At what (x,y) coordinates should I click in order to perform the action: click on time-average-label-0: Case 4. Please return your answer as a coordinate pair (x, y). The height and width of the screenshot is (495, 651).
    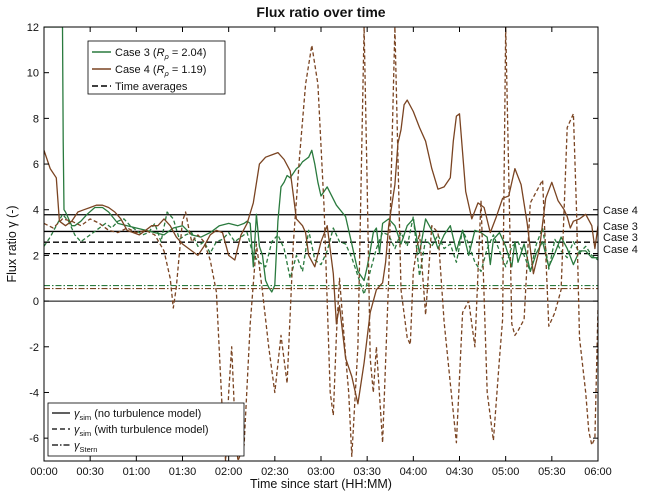
    Looking at the image, I should click on (620, 211).